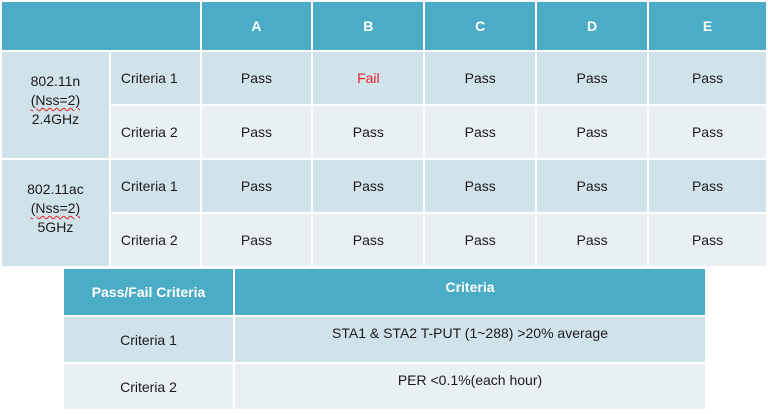  Describe the element at coordinates (55, 119) in the screenshot. I see `standard-line: 2.4GHz` at that location.